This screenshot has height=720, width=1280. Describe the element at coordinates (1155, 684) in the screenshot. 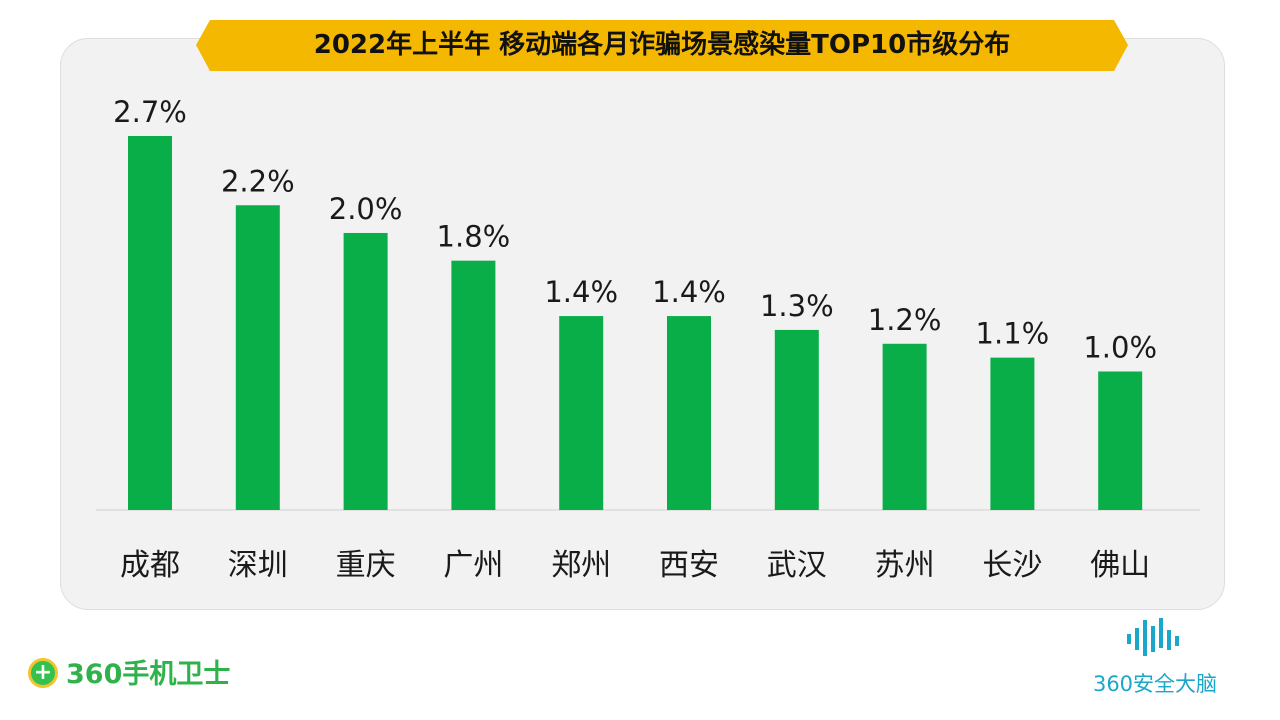

I see `logo-right-text: 360安全大脑` at that location.